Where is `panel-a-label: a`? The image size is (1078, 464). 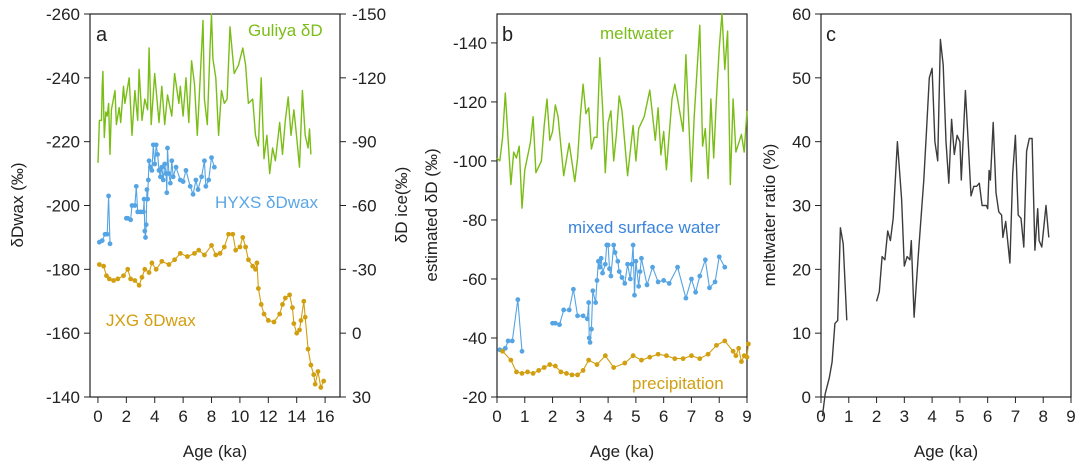 panel-a-label: a is located at coordinates (102, 35).